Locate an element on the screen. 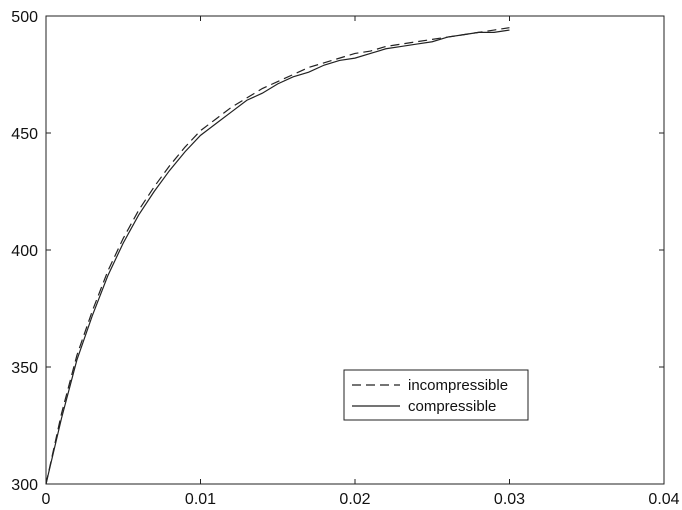 The height and width of the screenshot is (510, 682). x-tick-label: 0.04 is located at coordinates (663, 499).